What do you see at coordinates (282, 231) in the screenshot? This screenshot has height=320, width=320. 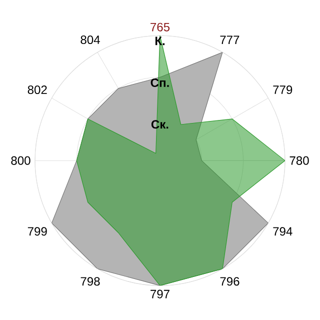 I see `spoke-label: 794` at bounding box center [282, 231].